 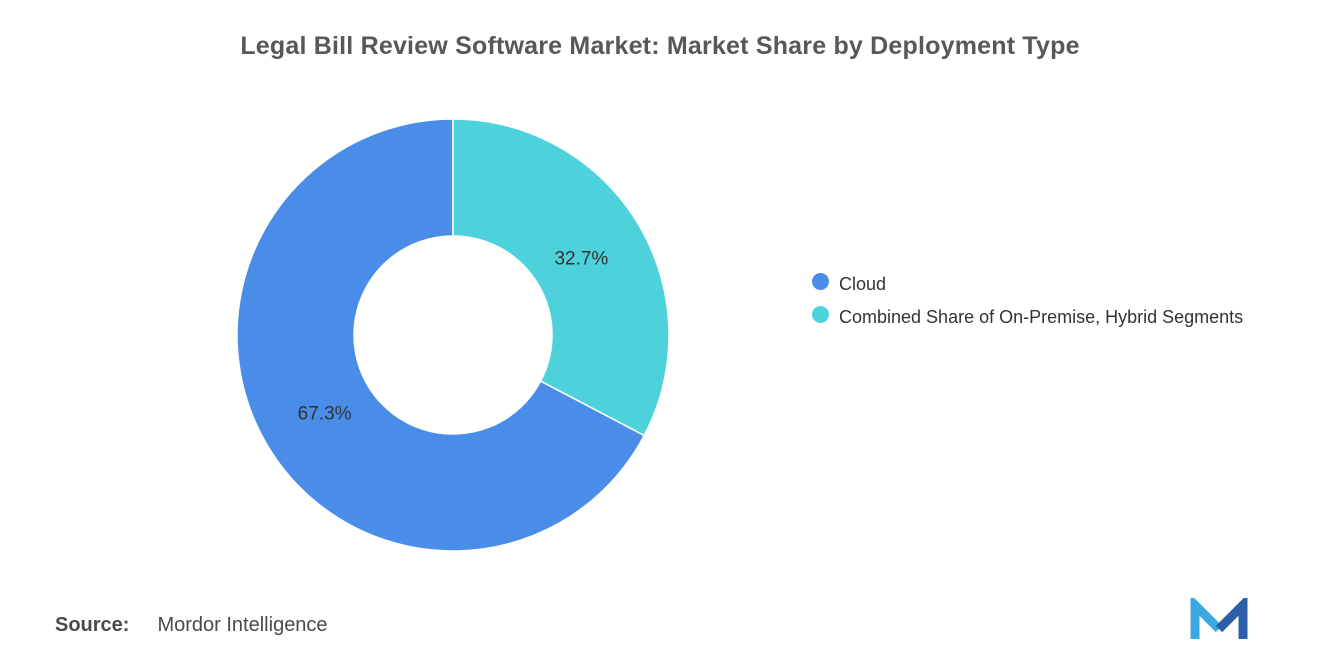 I want to click on legend-label: Cloud, so click(x=863, y=284).